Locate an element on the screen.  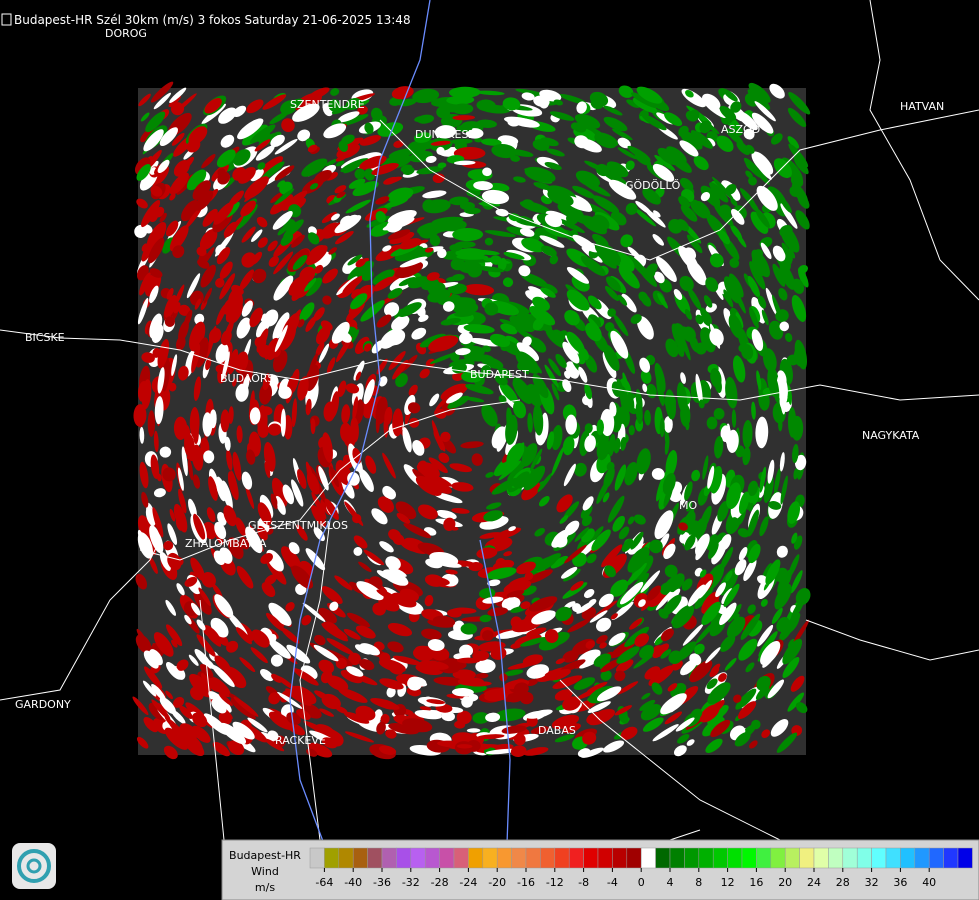
legend-swatch is located at coordinates (821, 858).